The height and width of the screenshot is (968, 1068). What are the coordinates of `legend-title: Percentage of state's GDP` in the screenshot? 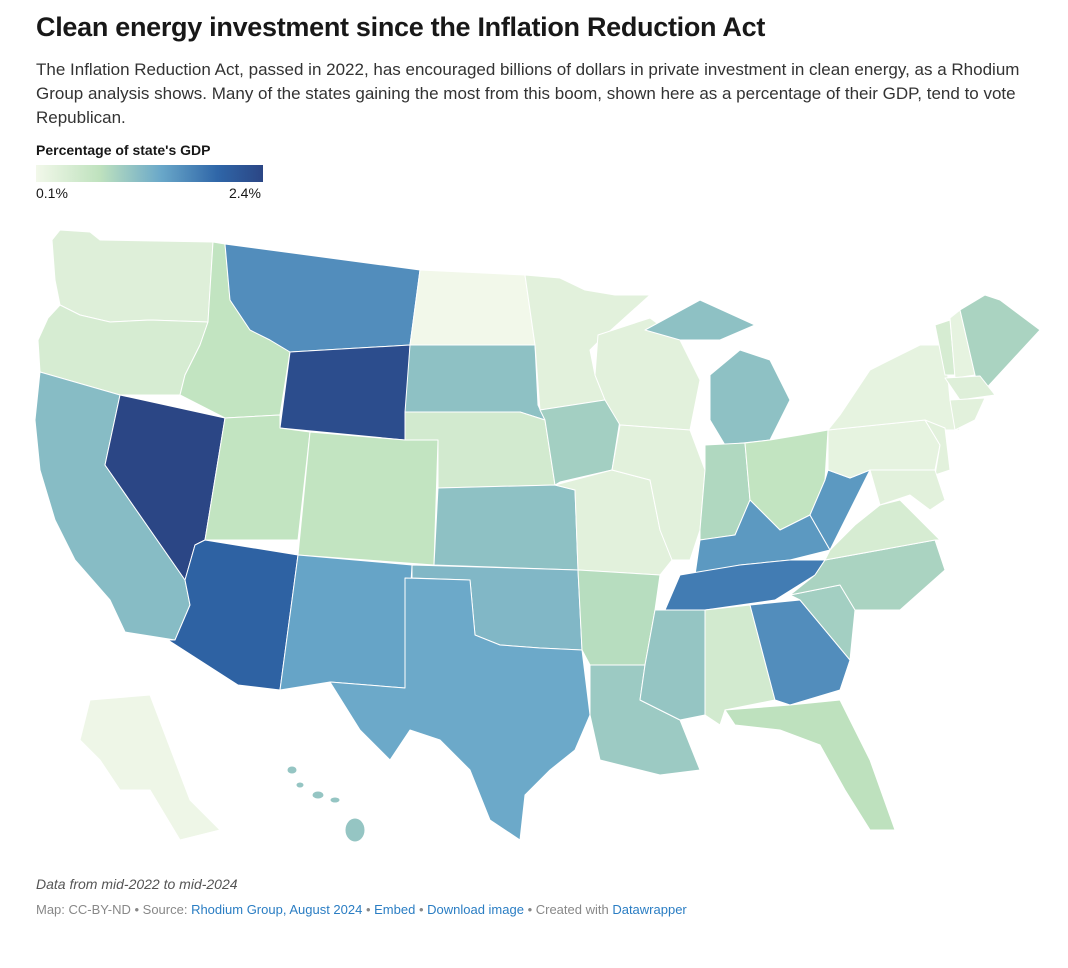 It's located at (123, 150).